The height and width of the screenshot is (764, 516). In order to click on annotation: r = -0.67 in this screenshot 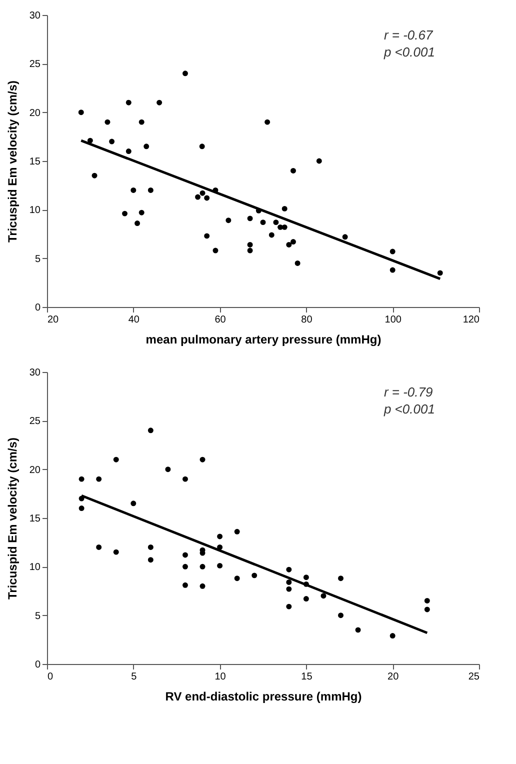, I will do `click(409, 35)`.